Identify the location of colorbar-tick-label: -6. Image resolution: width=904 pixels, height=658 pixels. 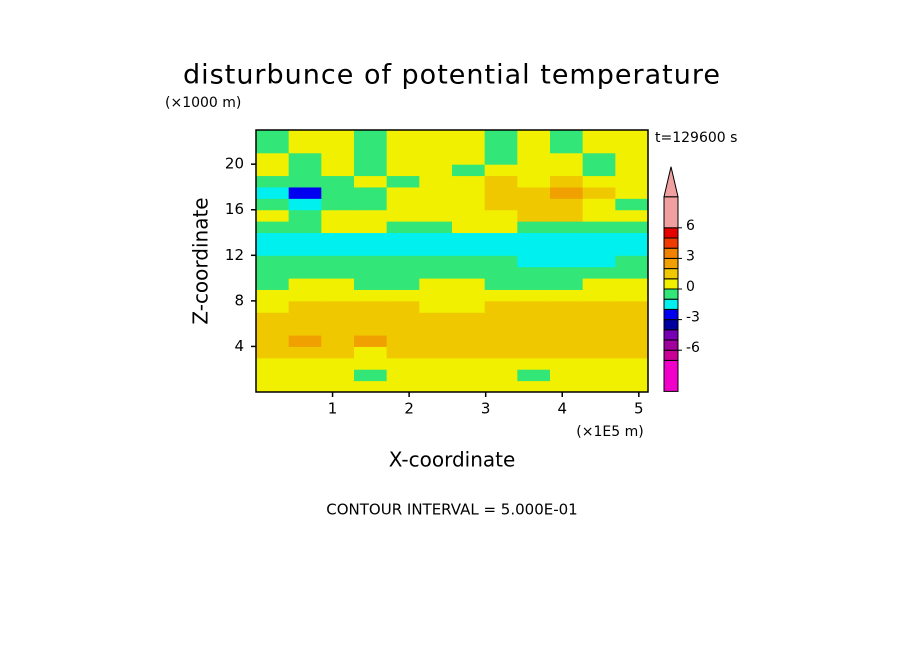
(693, 348).